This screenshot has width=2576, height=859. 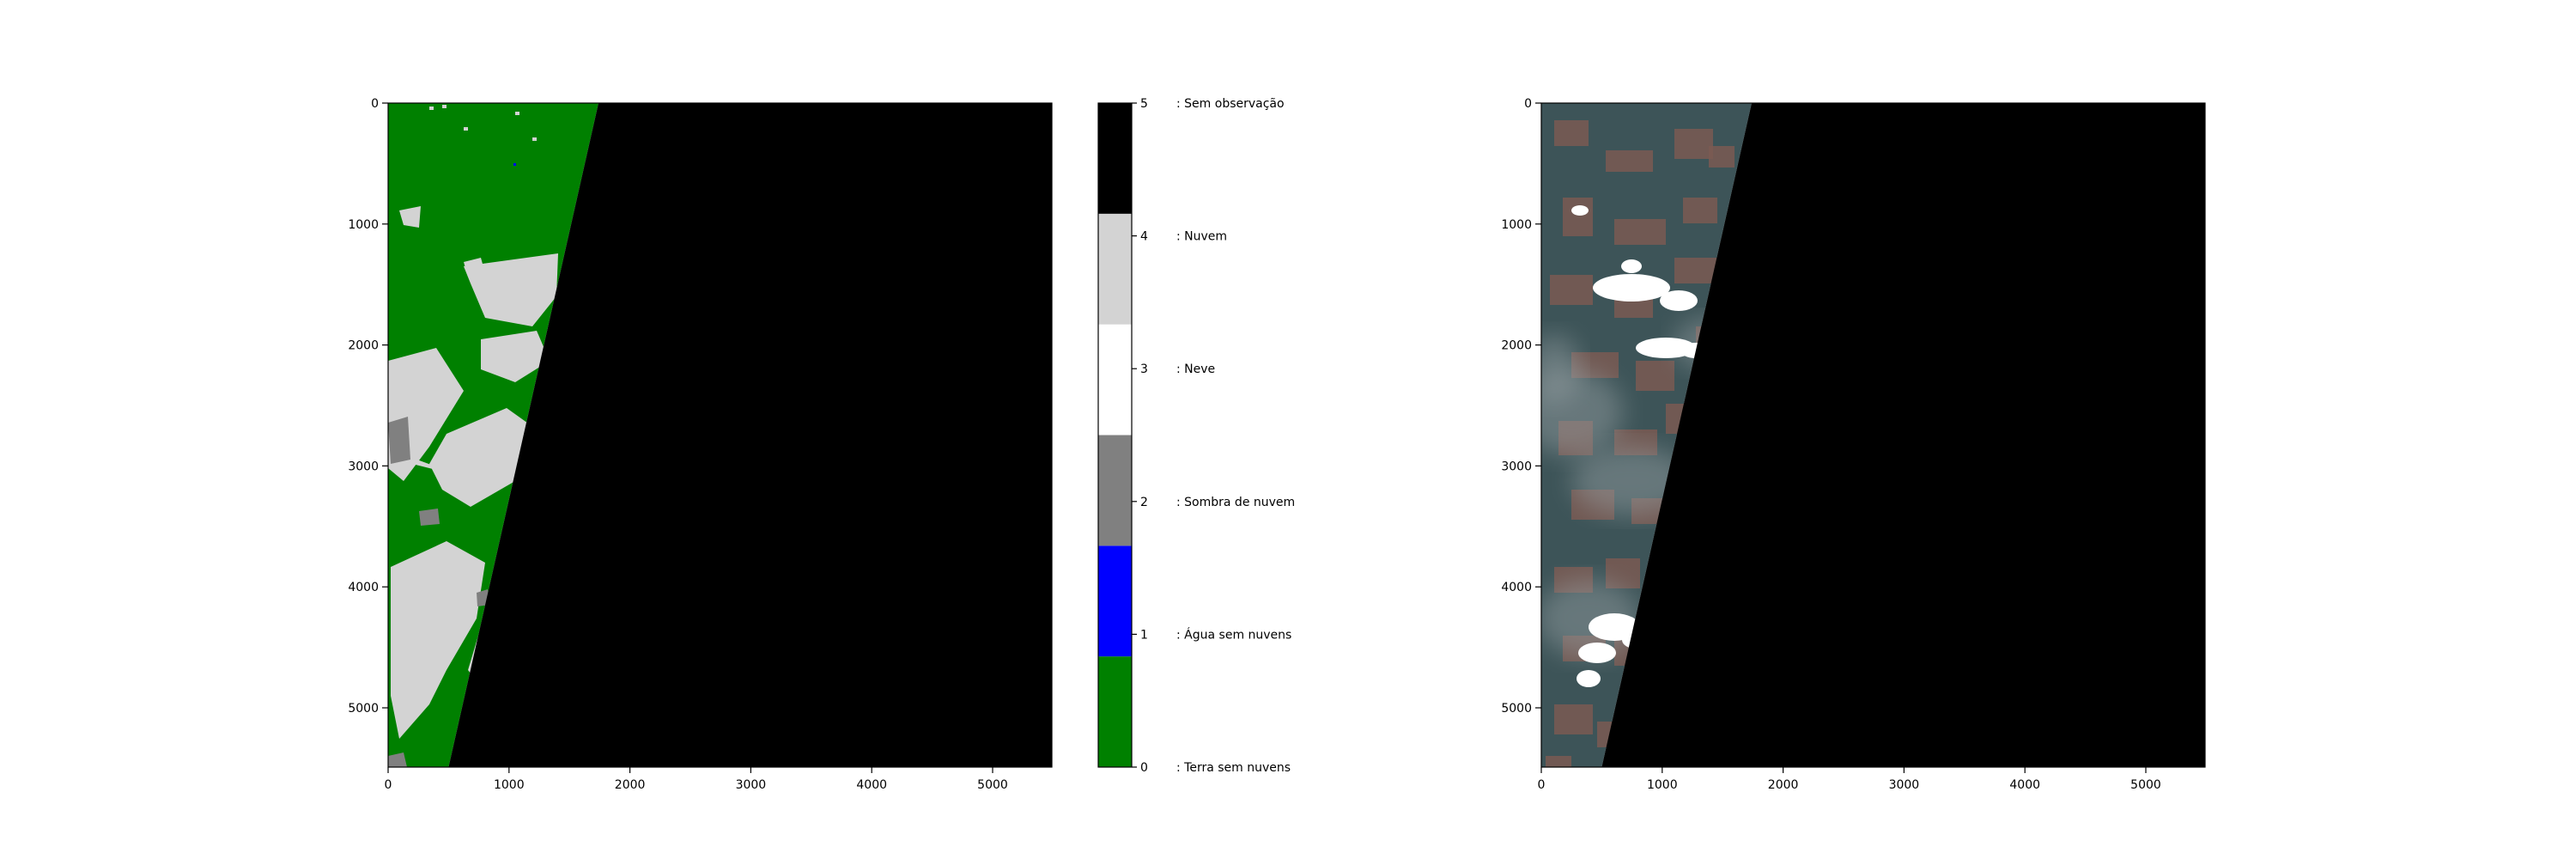 What do you see at coordinates (1542, 785) in the screenshot?
I see `true-color-image-x-tick-label: 0` at bounding box center [1542, 785].